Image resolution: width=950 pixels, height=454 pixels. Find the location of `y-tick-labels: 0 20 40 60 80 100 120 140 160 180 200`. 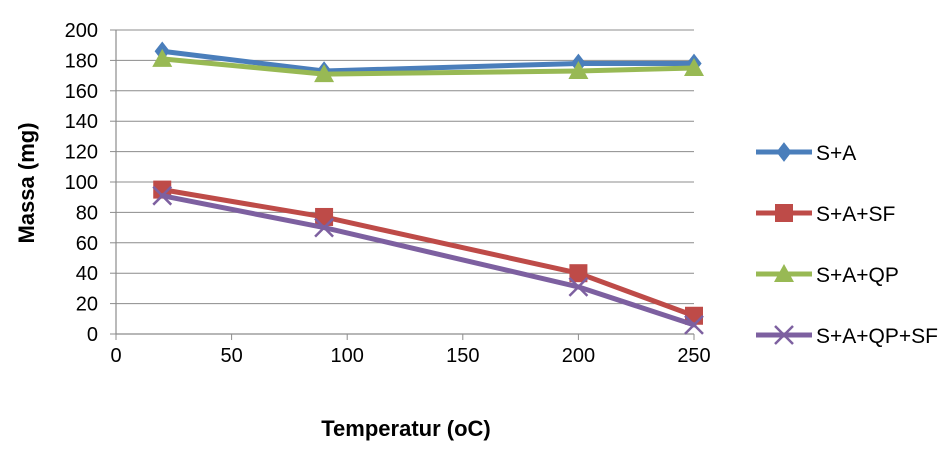

y-tick-labels: 0 20 40 60 80 100 120 140 160 180 200 is located at coordinates (81, 183).